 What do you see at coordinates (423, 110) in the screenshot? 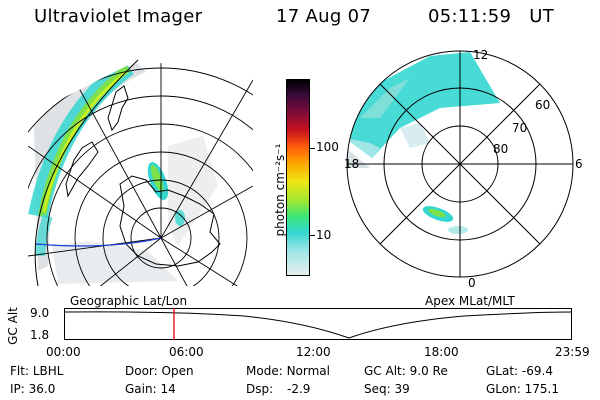
I see `dayside-auroral-emission` at bounding box center [423, 110].